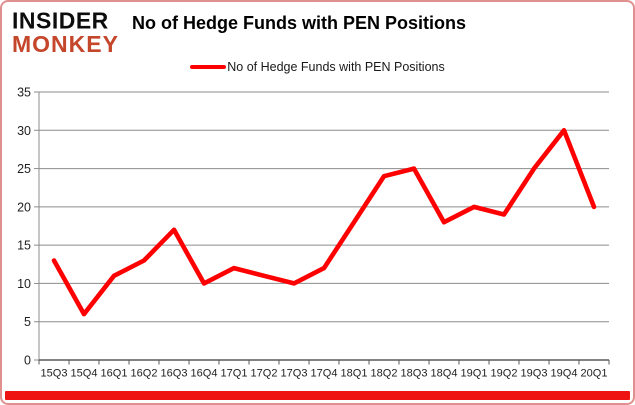  I want to click on insider-monkey-logo: INSIDER MONKEY, so click(65, 31).